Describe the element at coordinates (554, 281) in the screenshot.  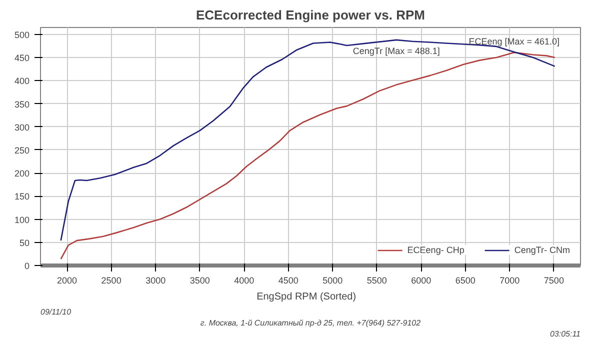
I see `x-tick-label: 7500` at that location.